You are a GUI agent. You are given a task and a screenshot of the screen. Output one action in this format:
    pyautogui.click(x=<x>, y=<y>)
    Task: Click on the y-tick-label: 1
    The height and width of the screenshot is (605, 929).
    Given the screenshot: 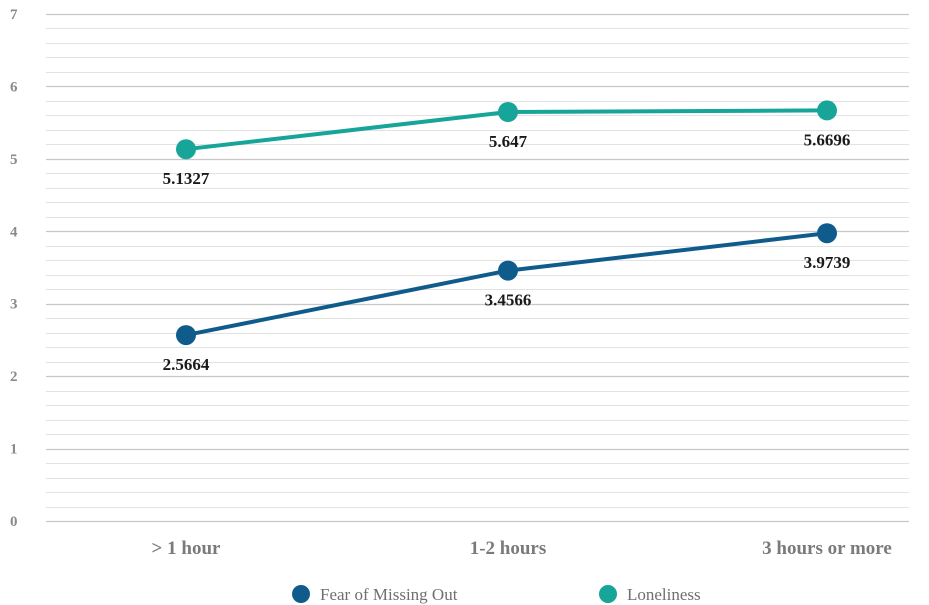 What is the action you would take?
    pyautogui.click(x=14, y=450)
    